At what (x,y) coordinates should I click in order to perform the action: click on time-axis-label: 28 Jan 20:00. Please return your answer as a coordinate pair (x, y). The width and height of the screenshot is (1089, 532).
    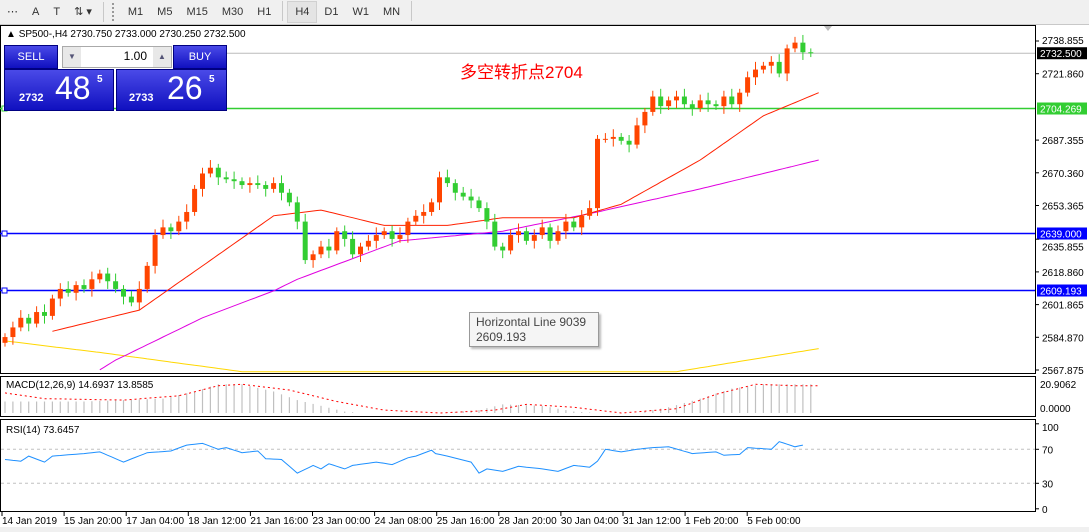
    Looking at the image, I should click on (528, 521).